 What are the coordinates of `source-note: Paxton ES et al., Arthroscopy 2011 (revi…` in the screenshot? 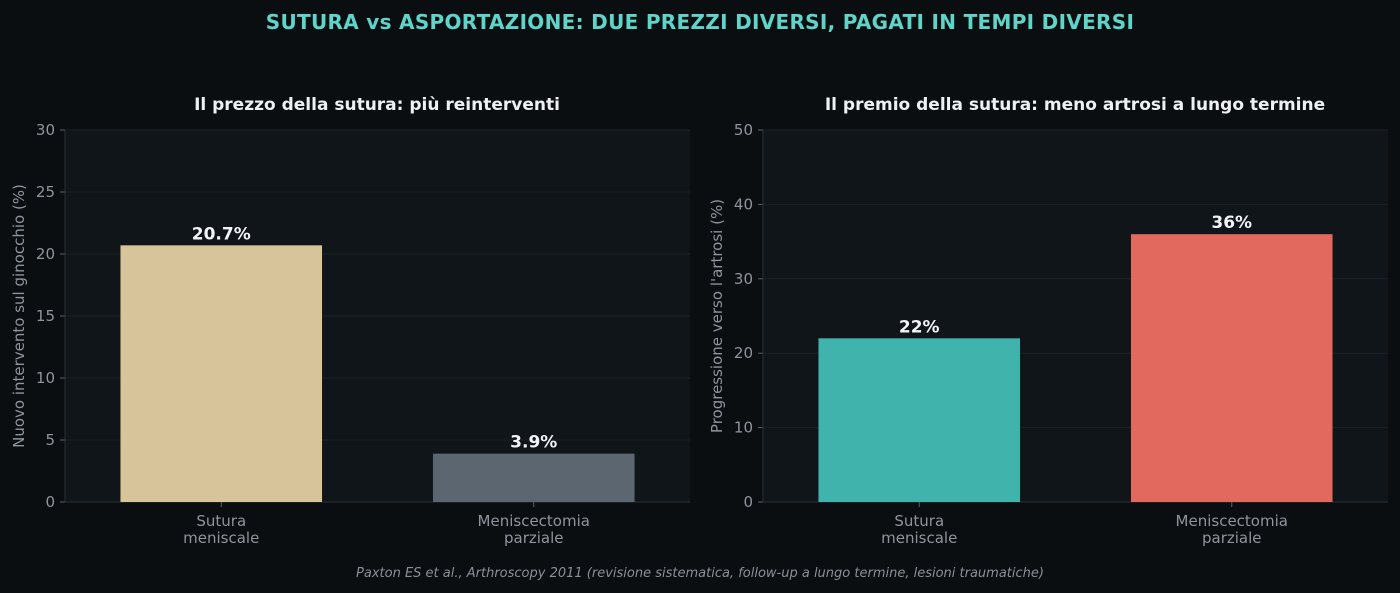 It's located at (700, 573).